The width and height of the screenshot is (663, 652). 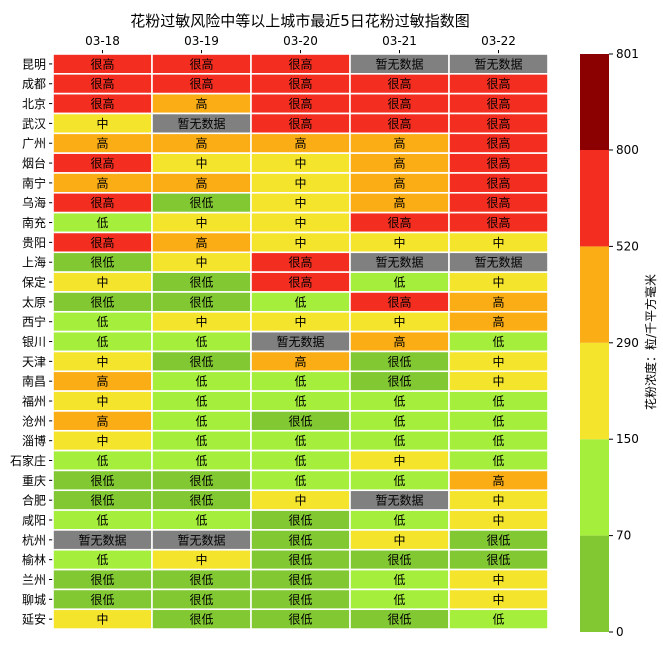 I want to click on y-tick-label: 太原, so click(x=34, y=301).